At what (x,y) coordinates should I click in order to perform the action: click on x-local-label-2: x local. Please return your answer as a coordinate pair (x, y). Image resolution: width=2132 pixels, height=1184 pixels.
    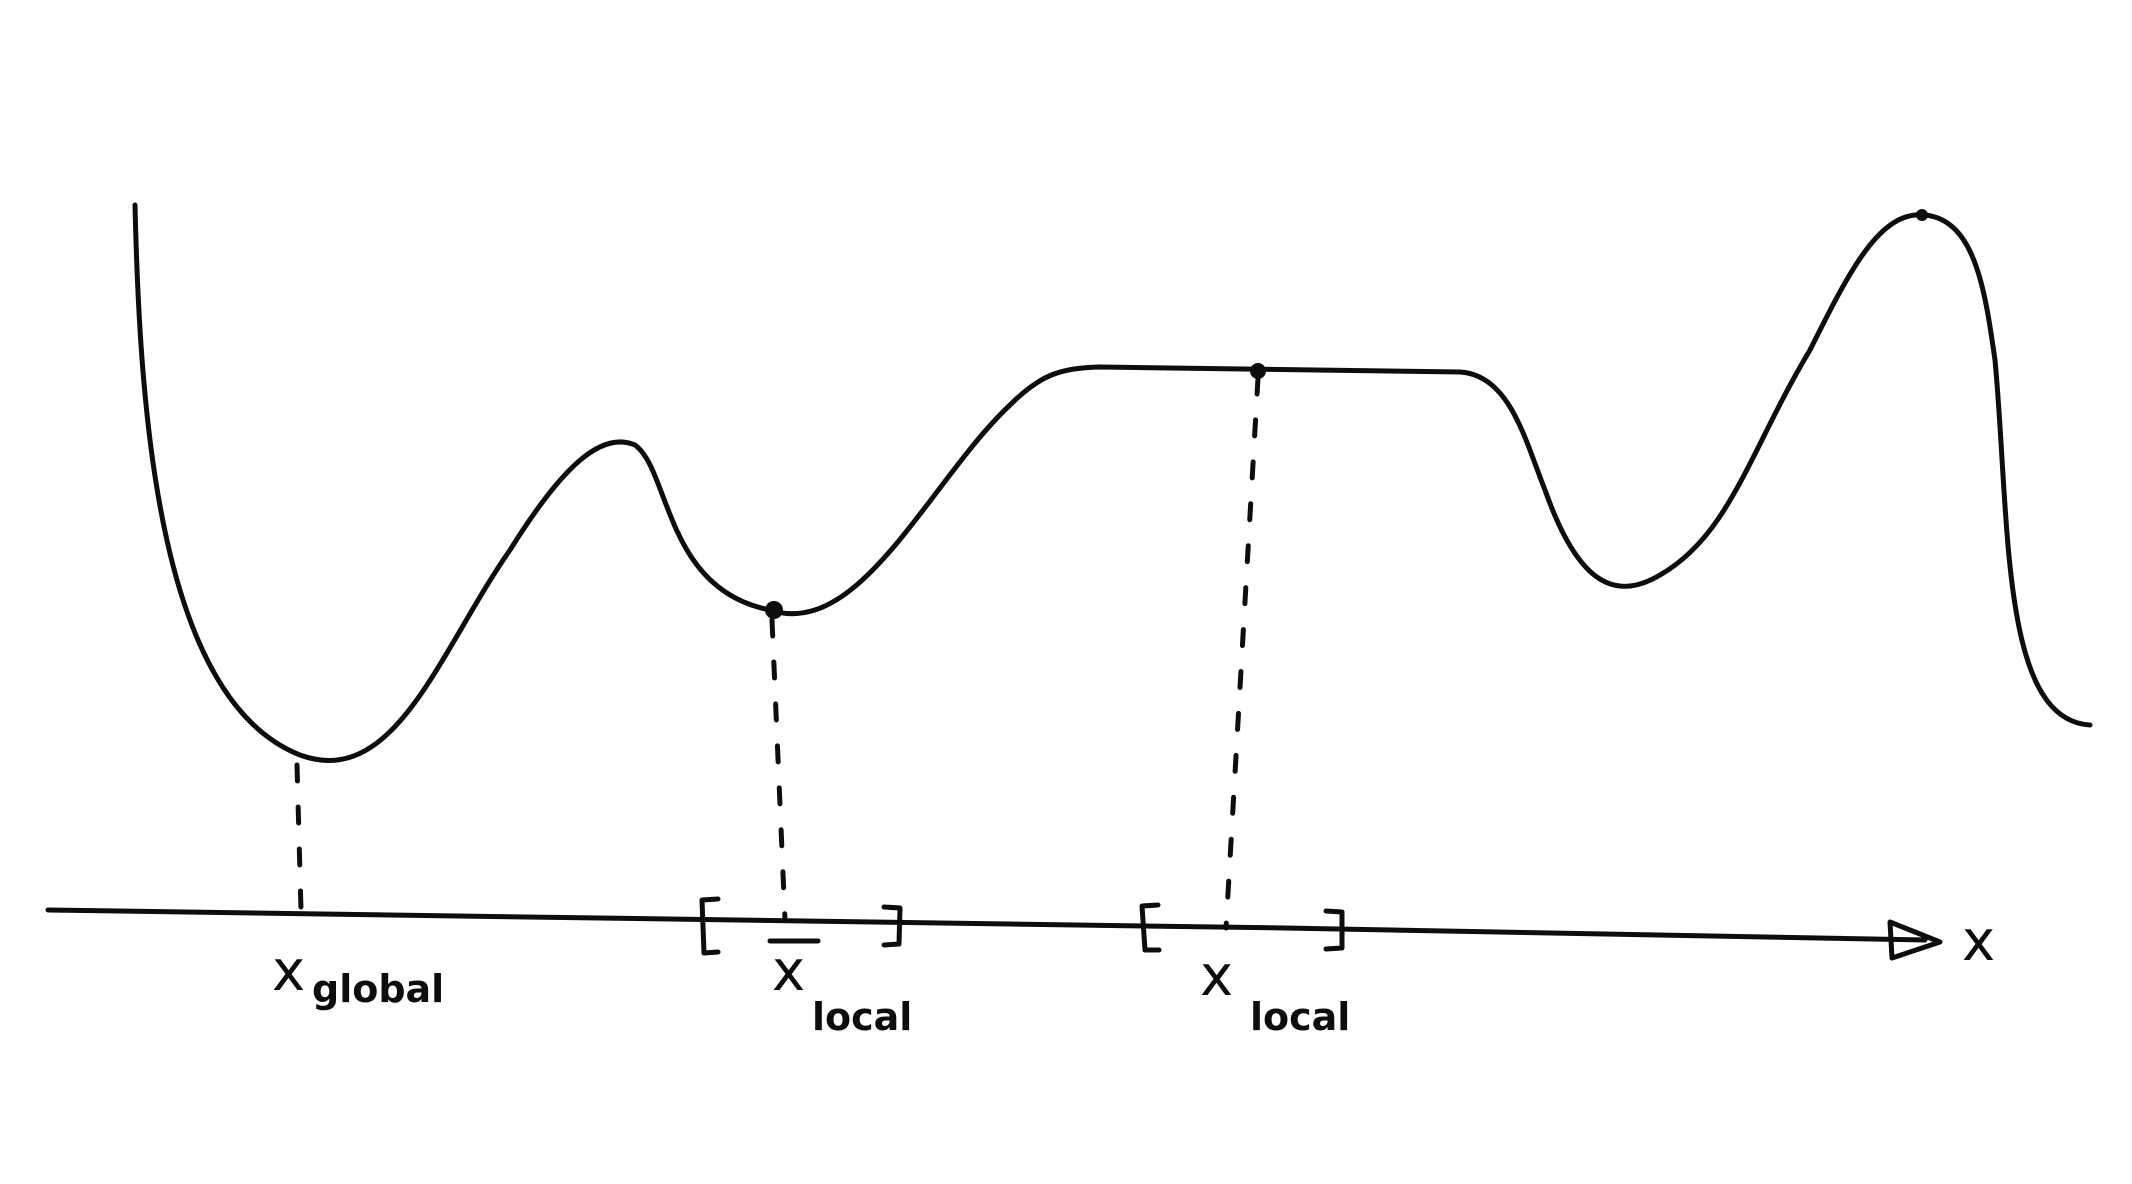
    Looking at the image, I should click on (1275, 991).